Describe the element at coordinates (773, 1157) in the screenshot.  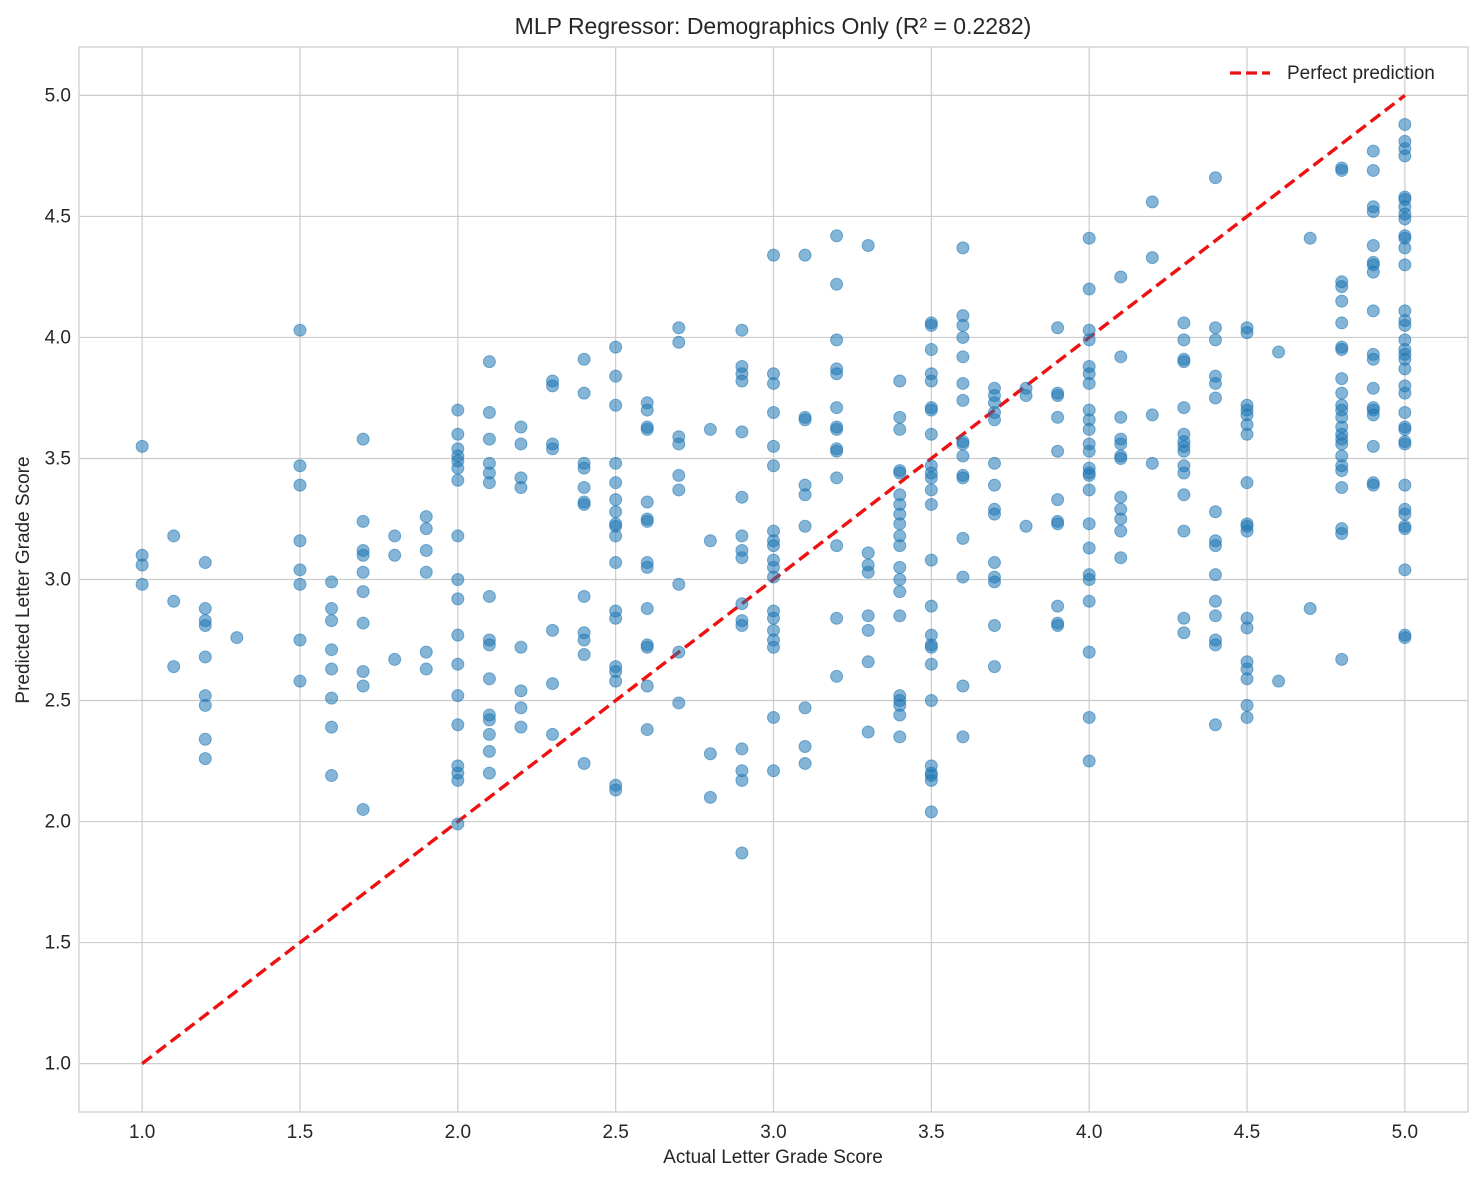
I see `x-axis-label: Actual Letter Grade Score` at that location.